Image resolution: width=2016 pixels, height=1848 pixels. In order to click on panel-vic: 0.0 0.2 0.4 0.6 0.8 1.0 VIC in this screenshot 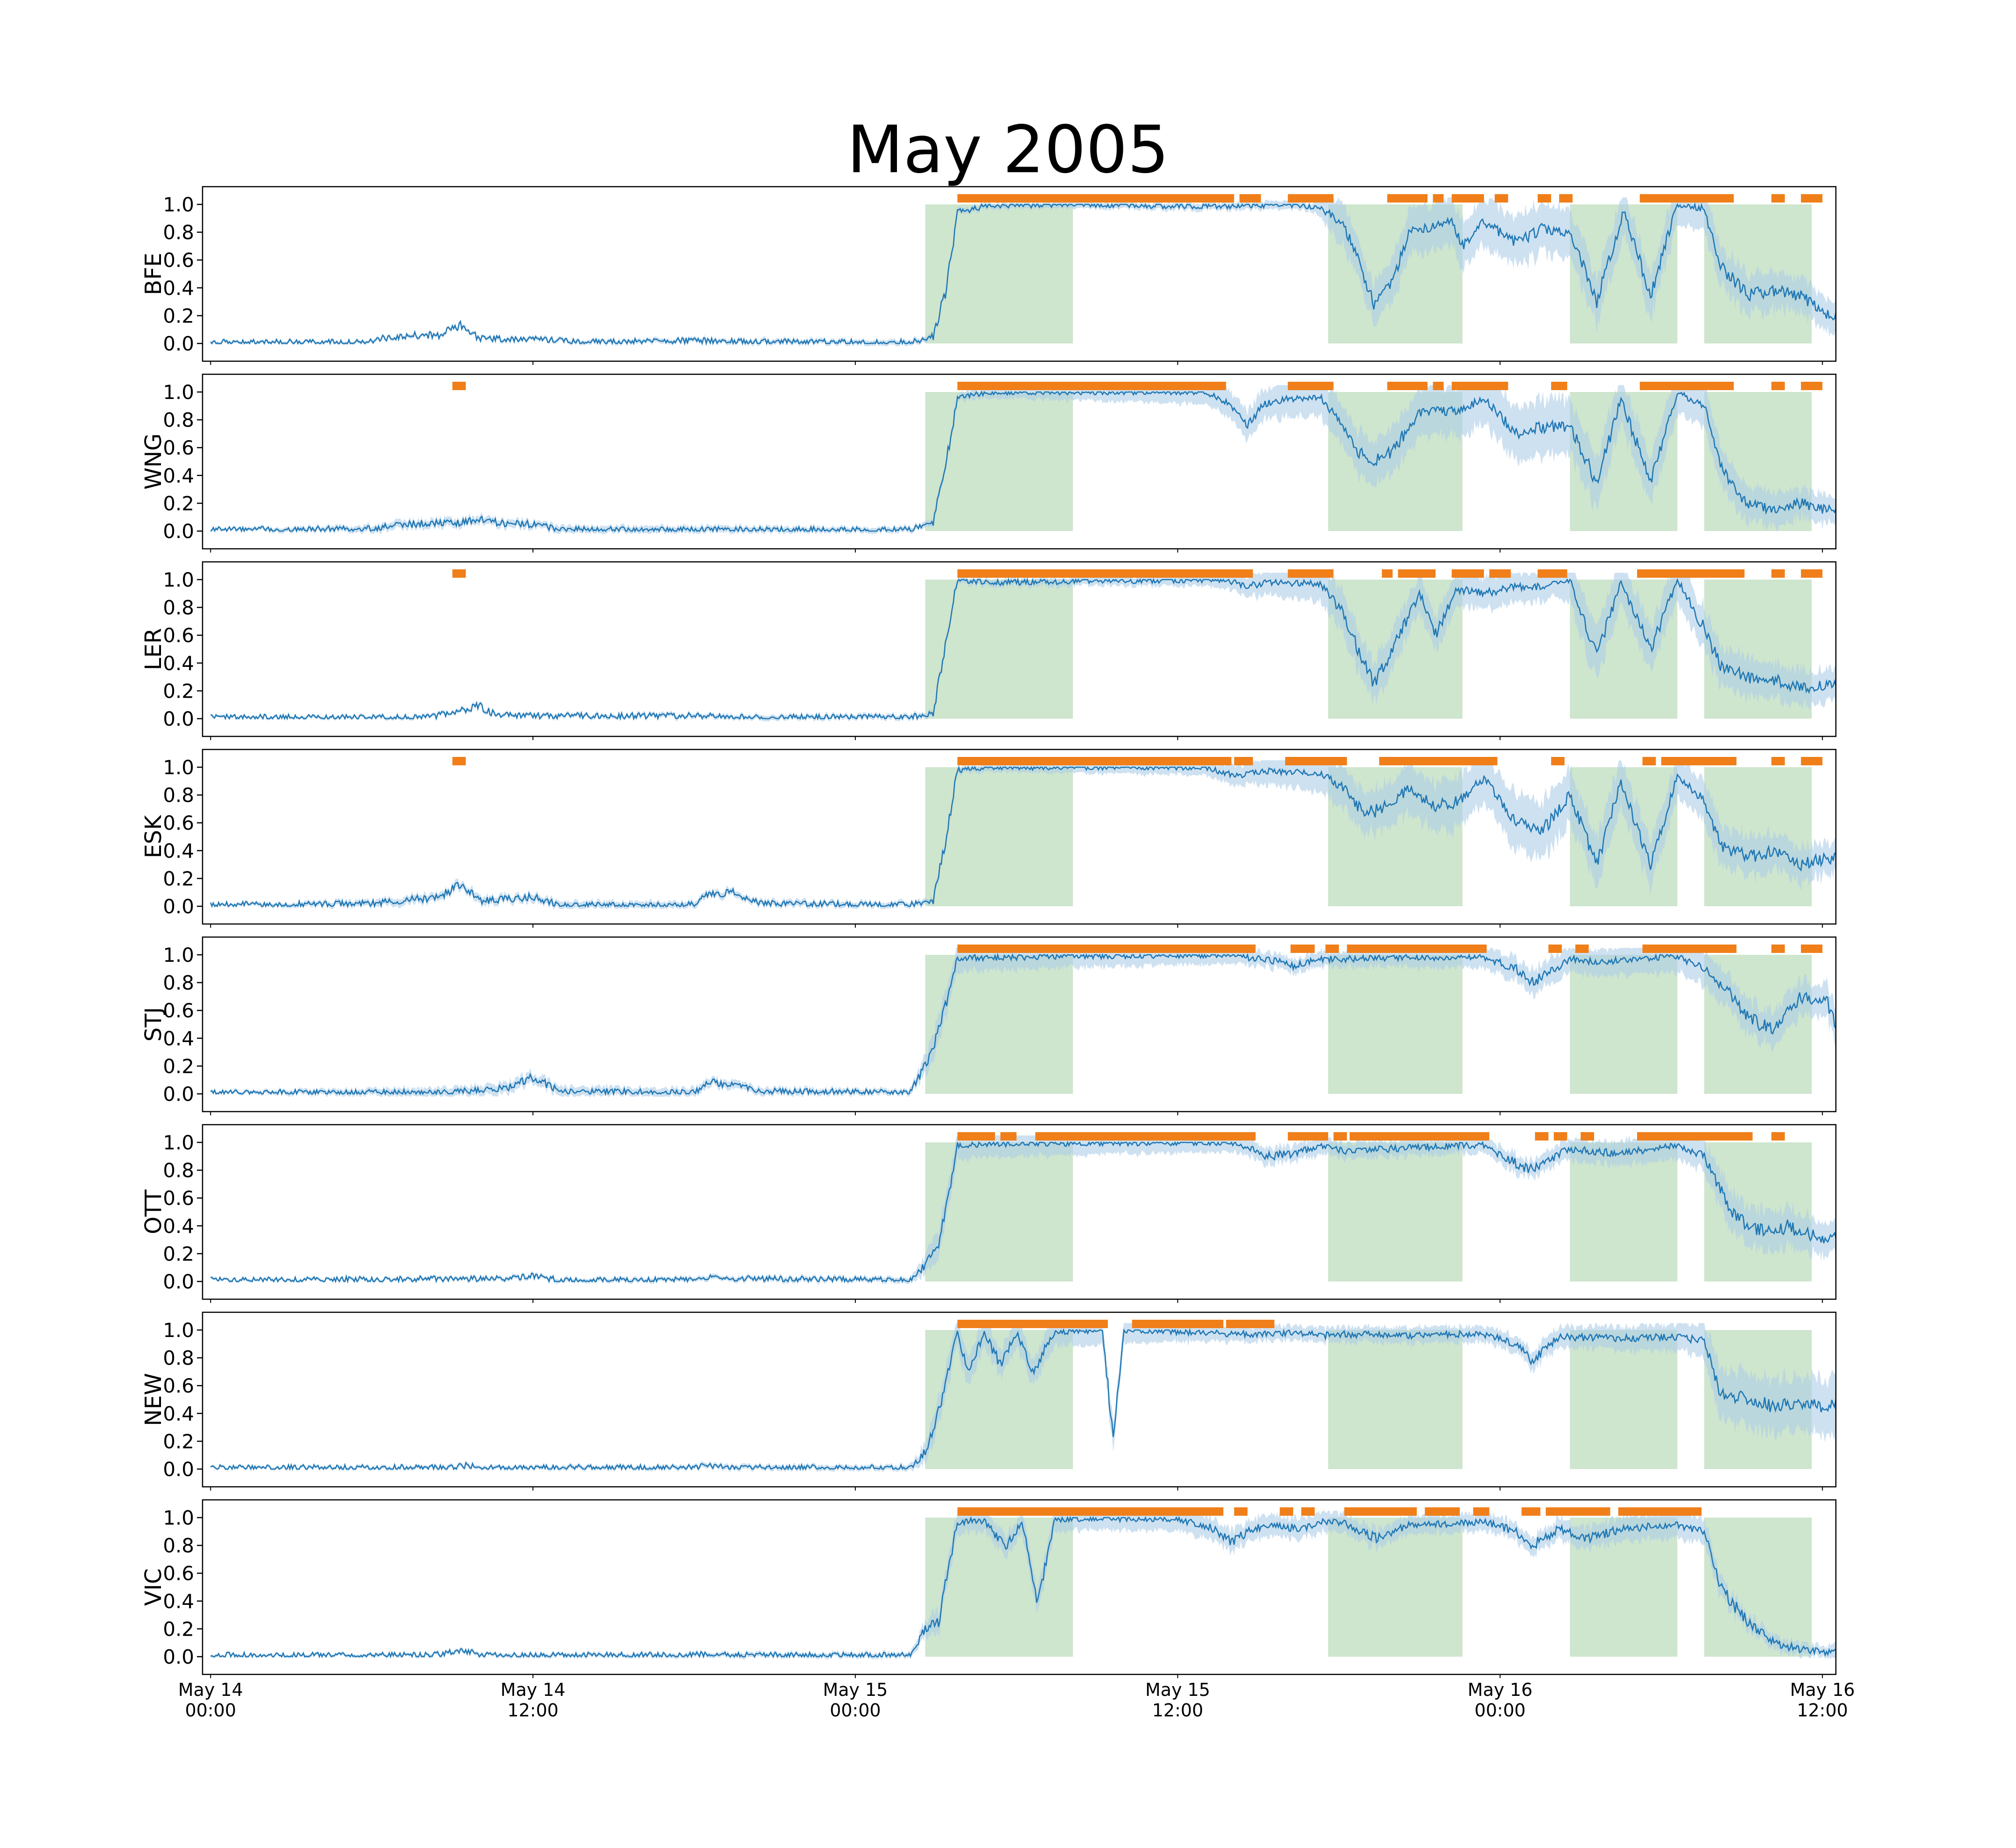, I will do `click(988, 1588)`.